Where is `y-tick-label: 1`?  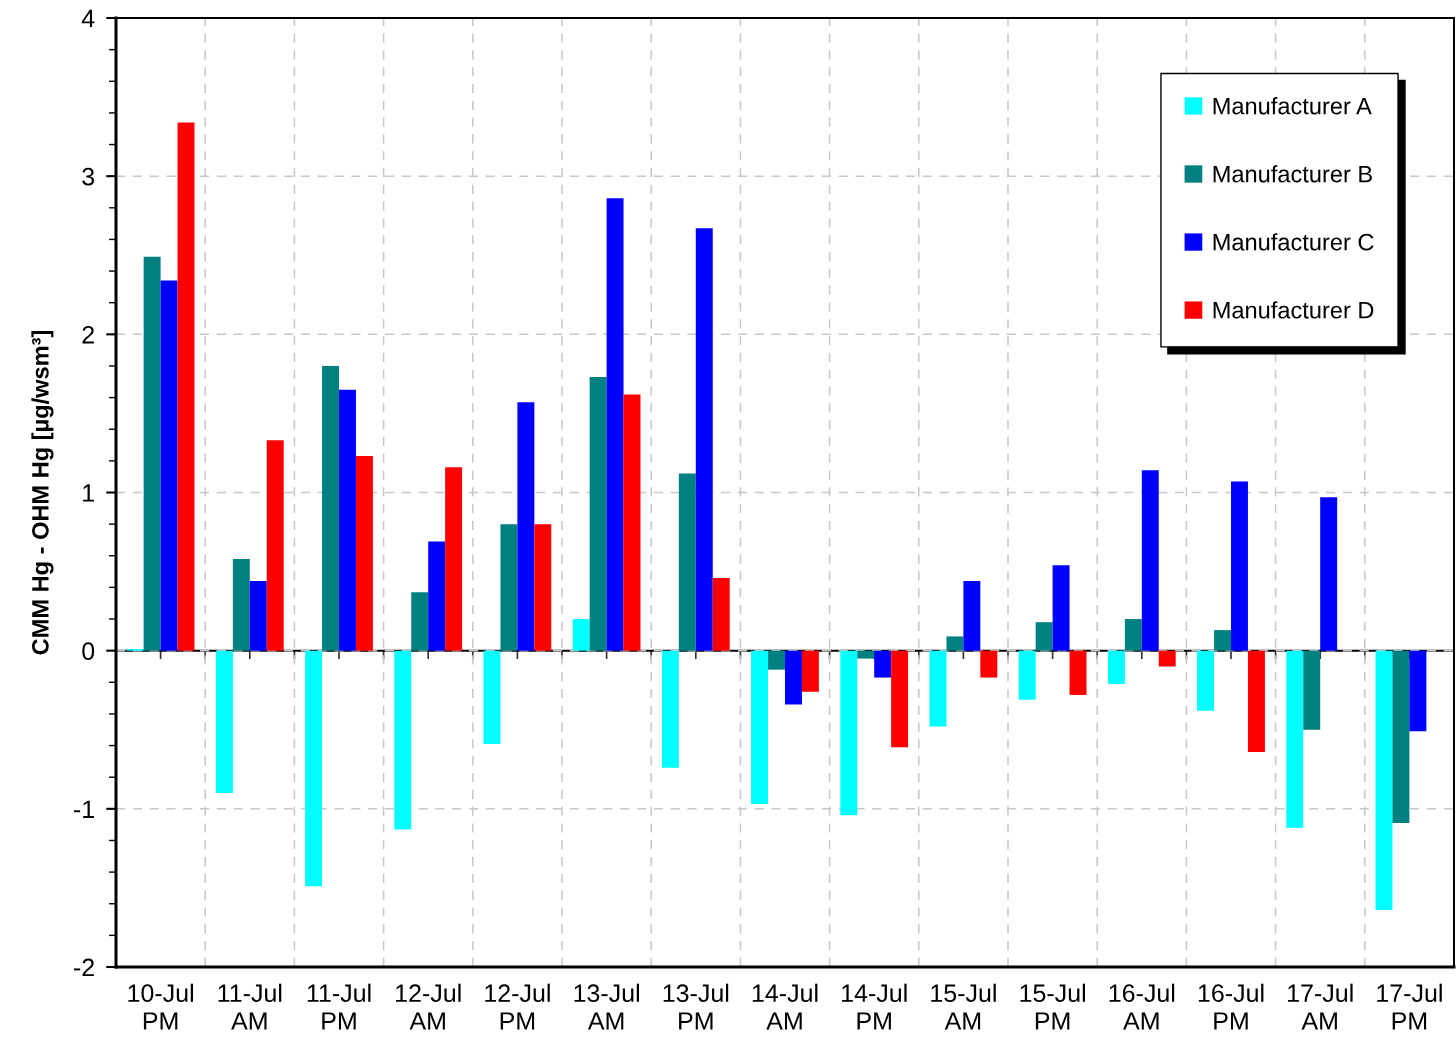 y-tick-label: 1 is located at coordinates (88, 493).